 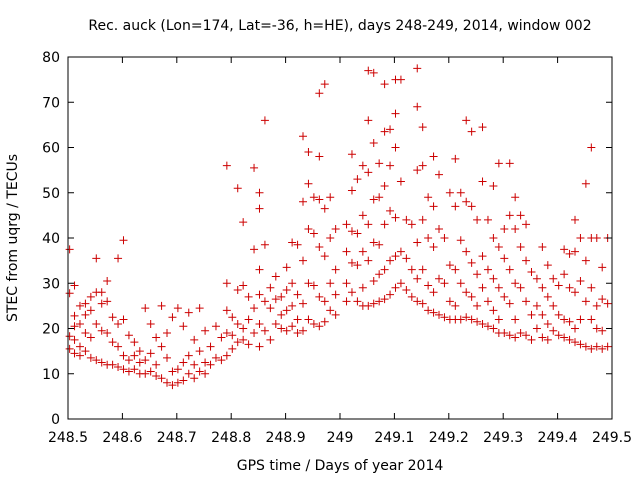 What do you see at coordinates (51, 103) in the screenshot?
I see `y-tick-label: 70` at bounding box center [51, 103].